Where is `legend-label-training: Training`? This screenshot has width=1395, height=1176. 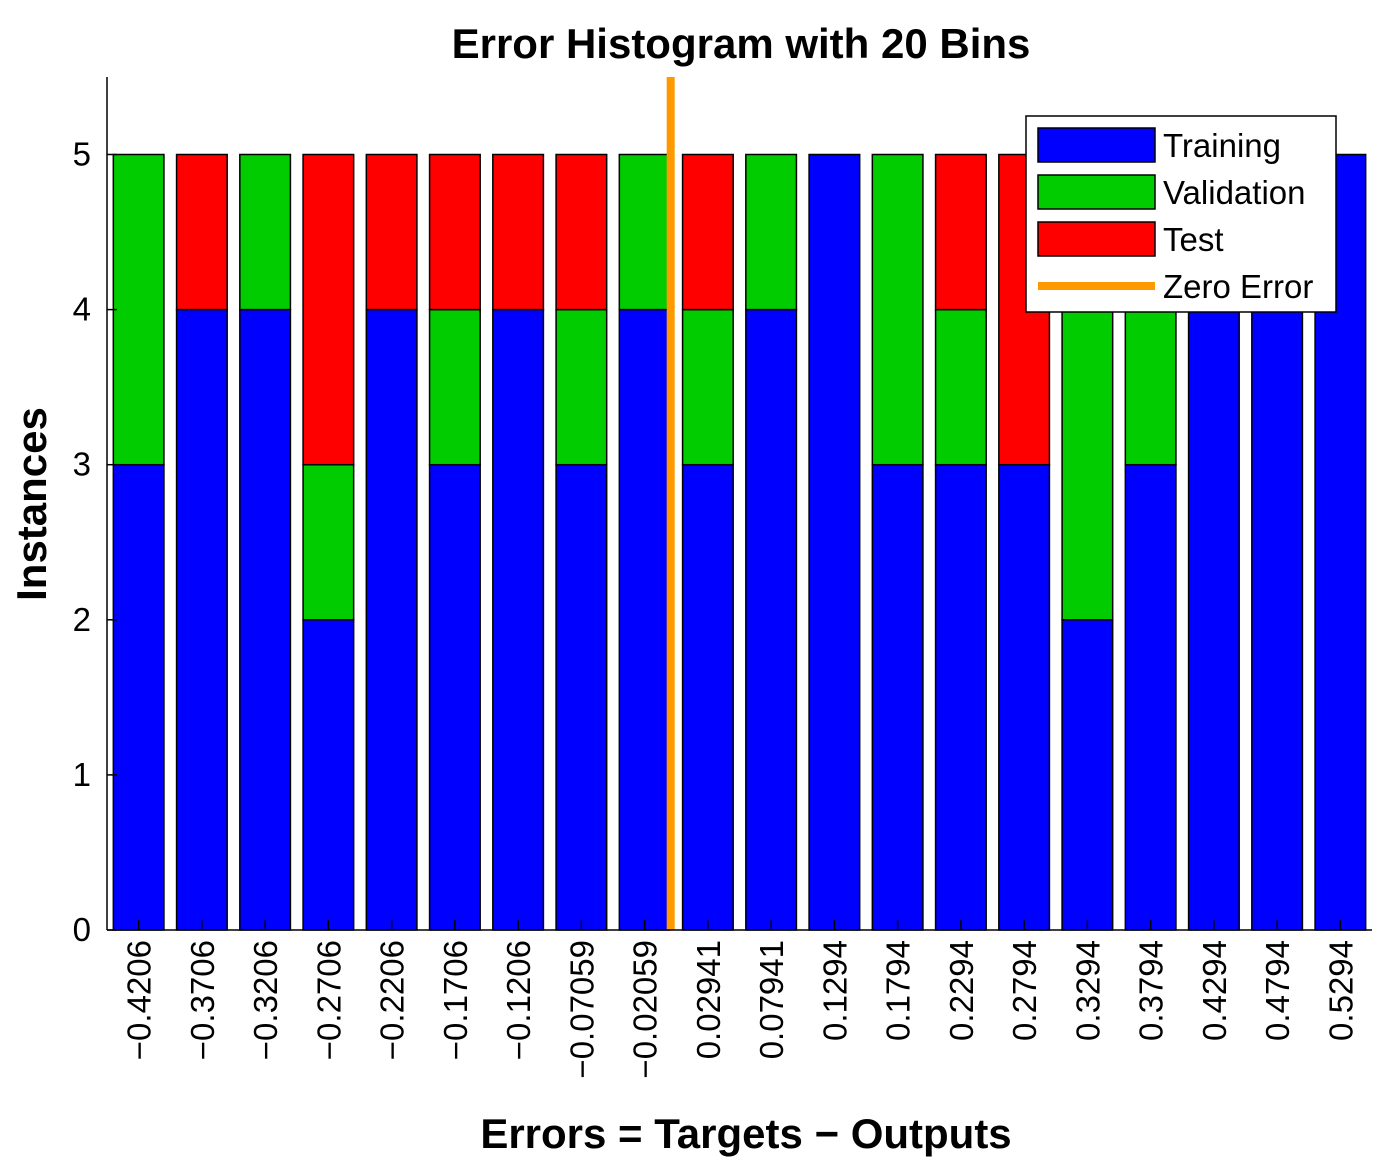 legend-label-training: Training is located at coordinates (1222, 145).